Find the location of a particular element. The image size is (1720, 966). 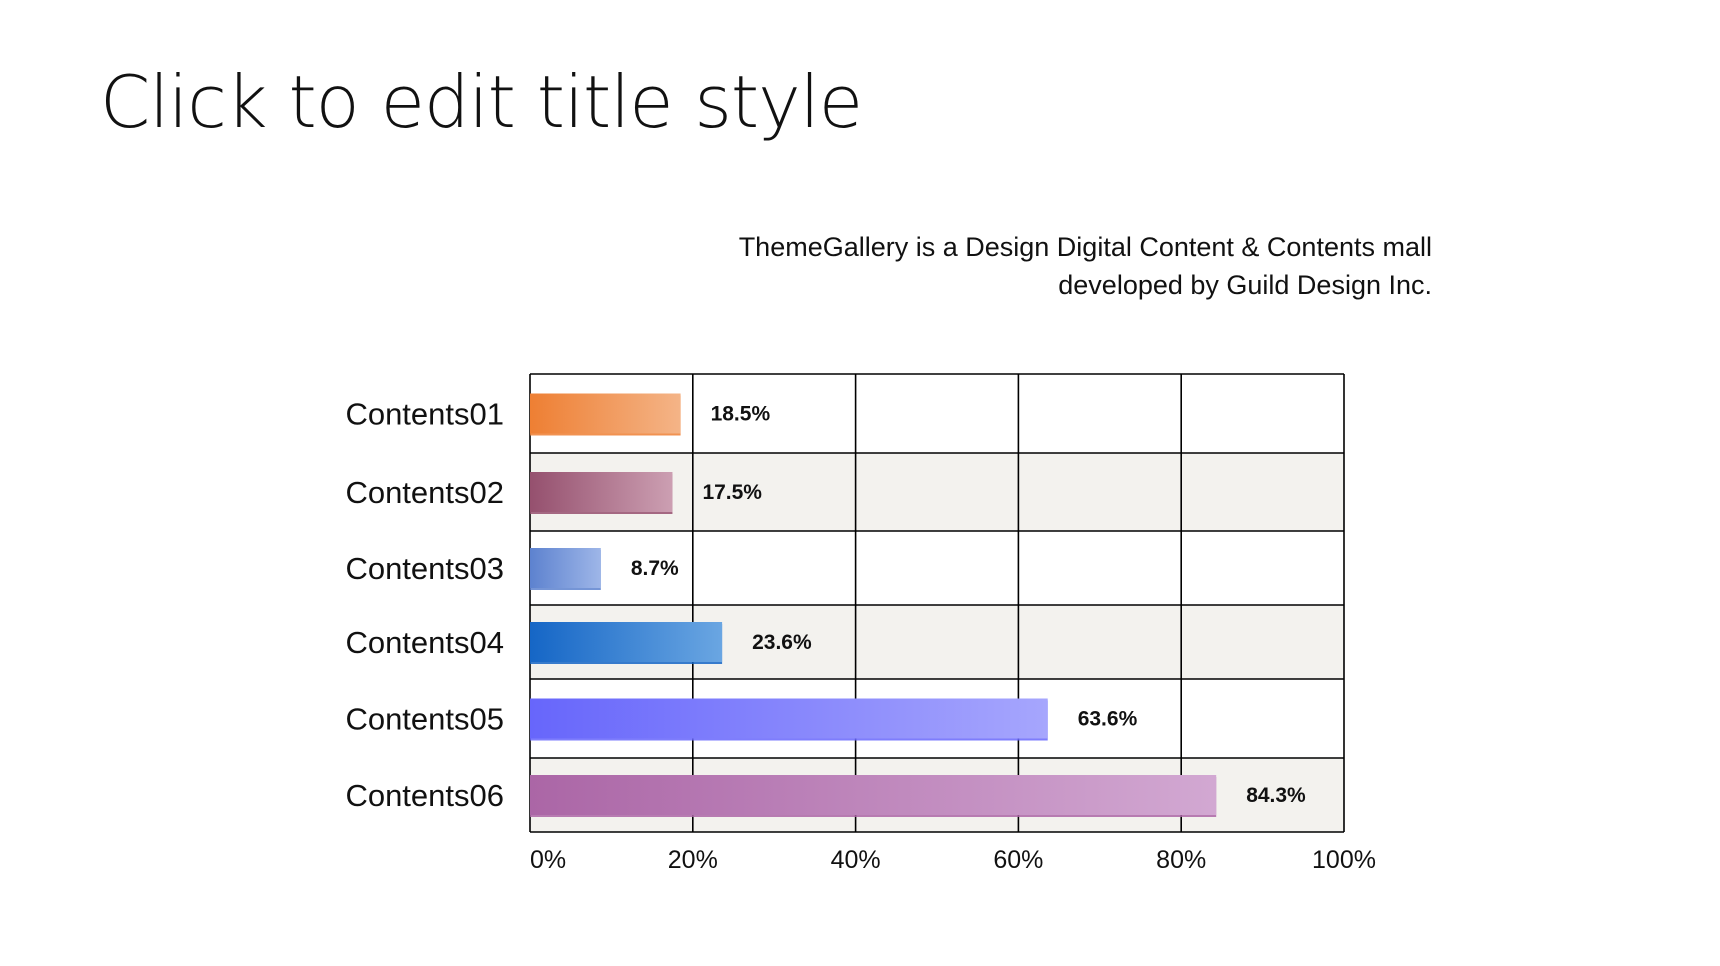

x-tick-label-40: 40% is located at coordinates (856, 860).